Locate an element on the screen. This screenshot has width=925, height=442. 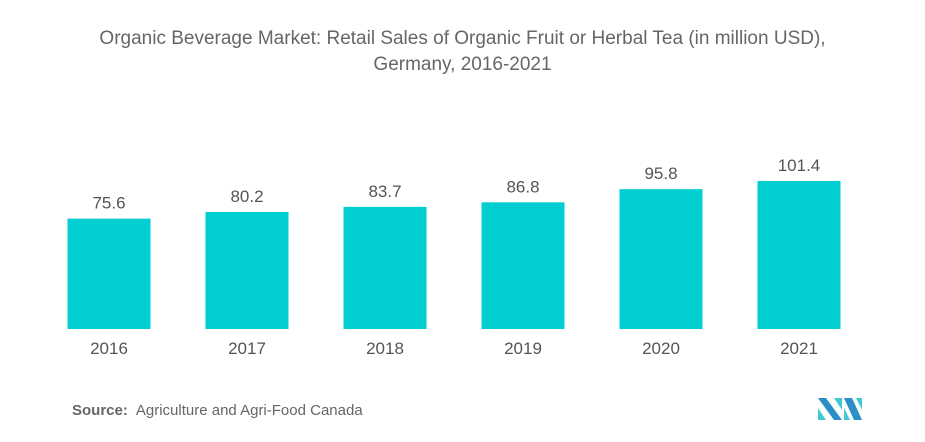
x-tick-label: 2019 is located at coordinates (523, 348).